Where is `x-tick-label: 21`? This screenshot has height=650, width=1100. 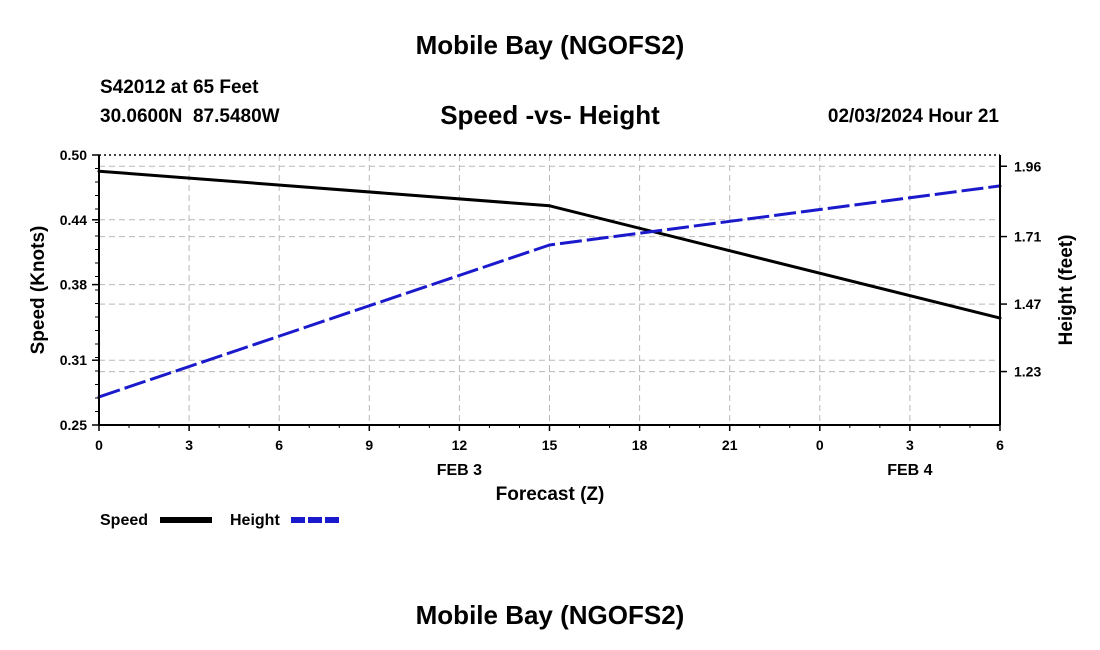 x-tick-label: 21 is located at coordinates (730, 445).